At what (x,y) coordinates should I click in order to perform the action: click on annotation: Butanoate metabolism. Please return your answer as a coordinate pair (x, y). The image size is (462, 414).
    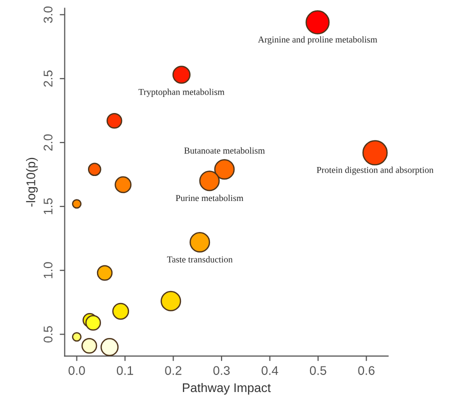
    Looking at the image, I should click on (224, 150).